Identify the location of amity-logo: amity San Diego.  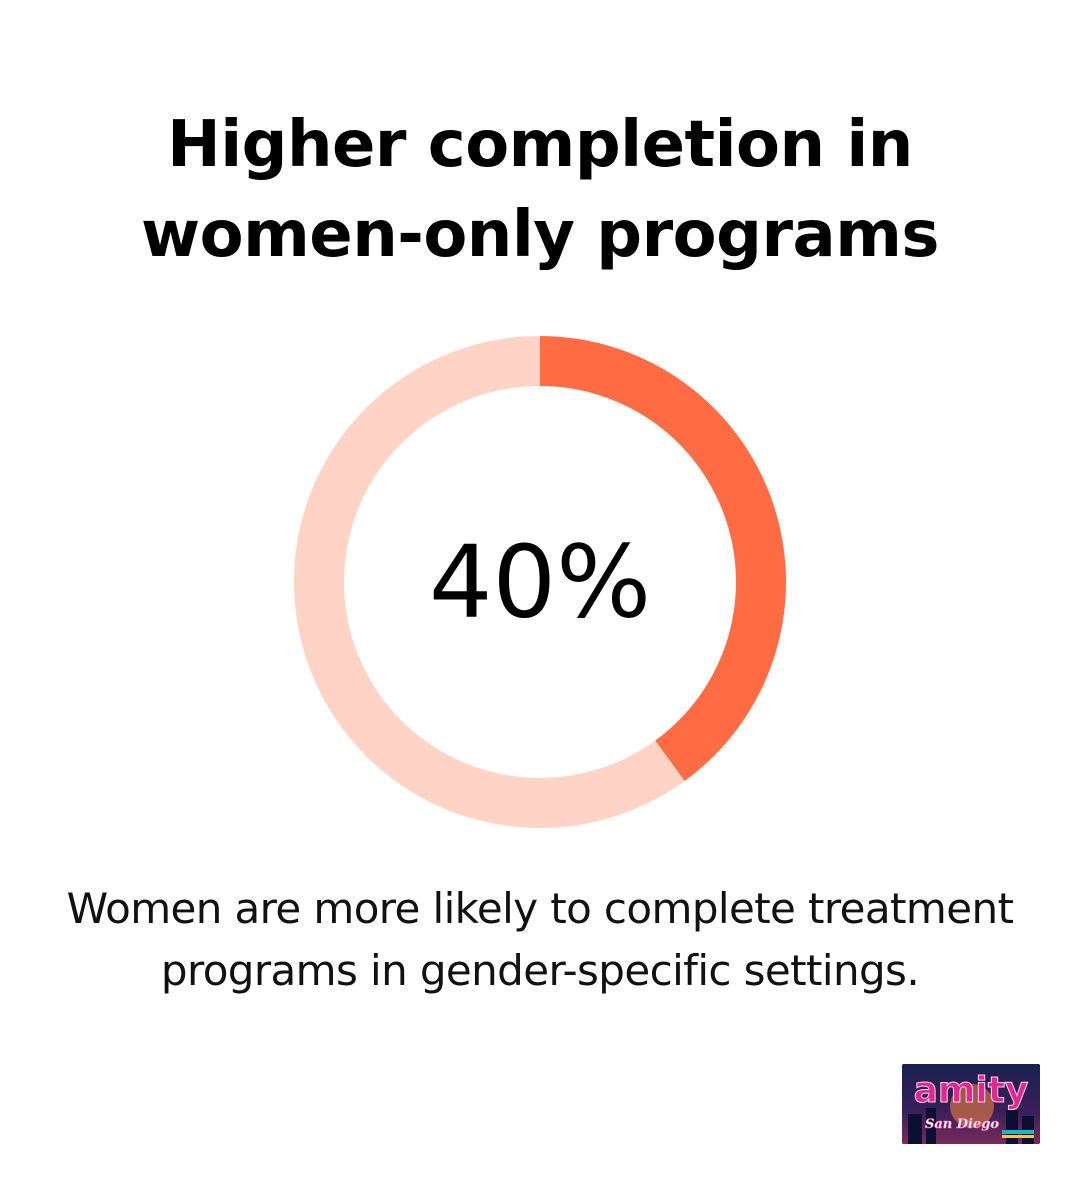
(971, 1104).